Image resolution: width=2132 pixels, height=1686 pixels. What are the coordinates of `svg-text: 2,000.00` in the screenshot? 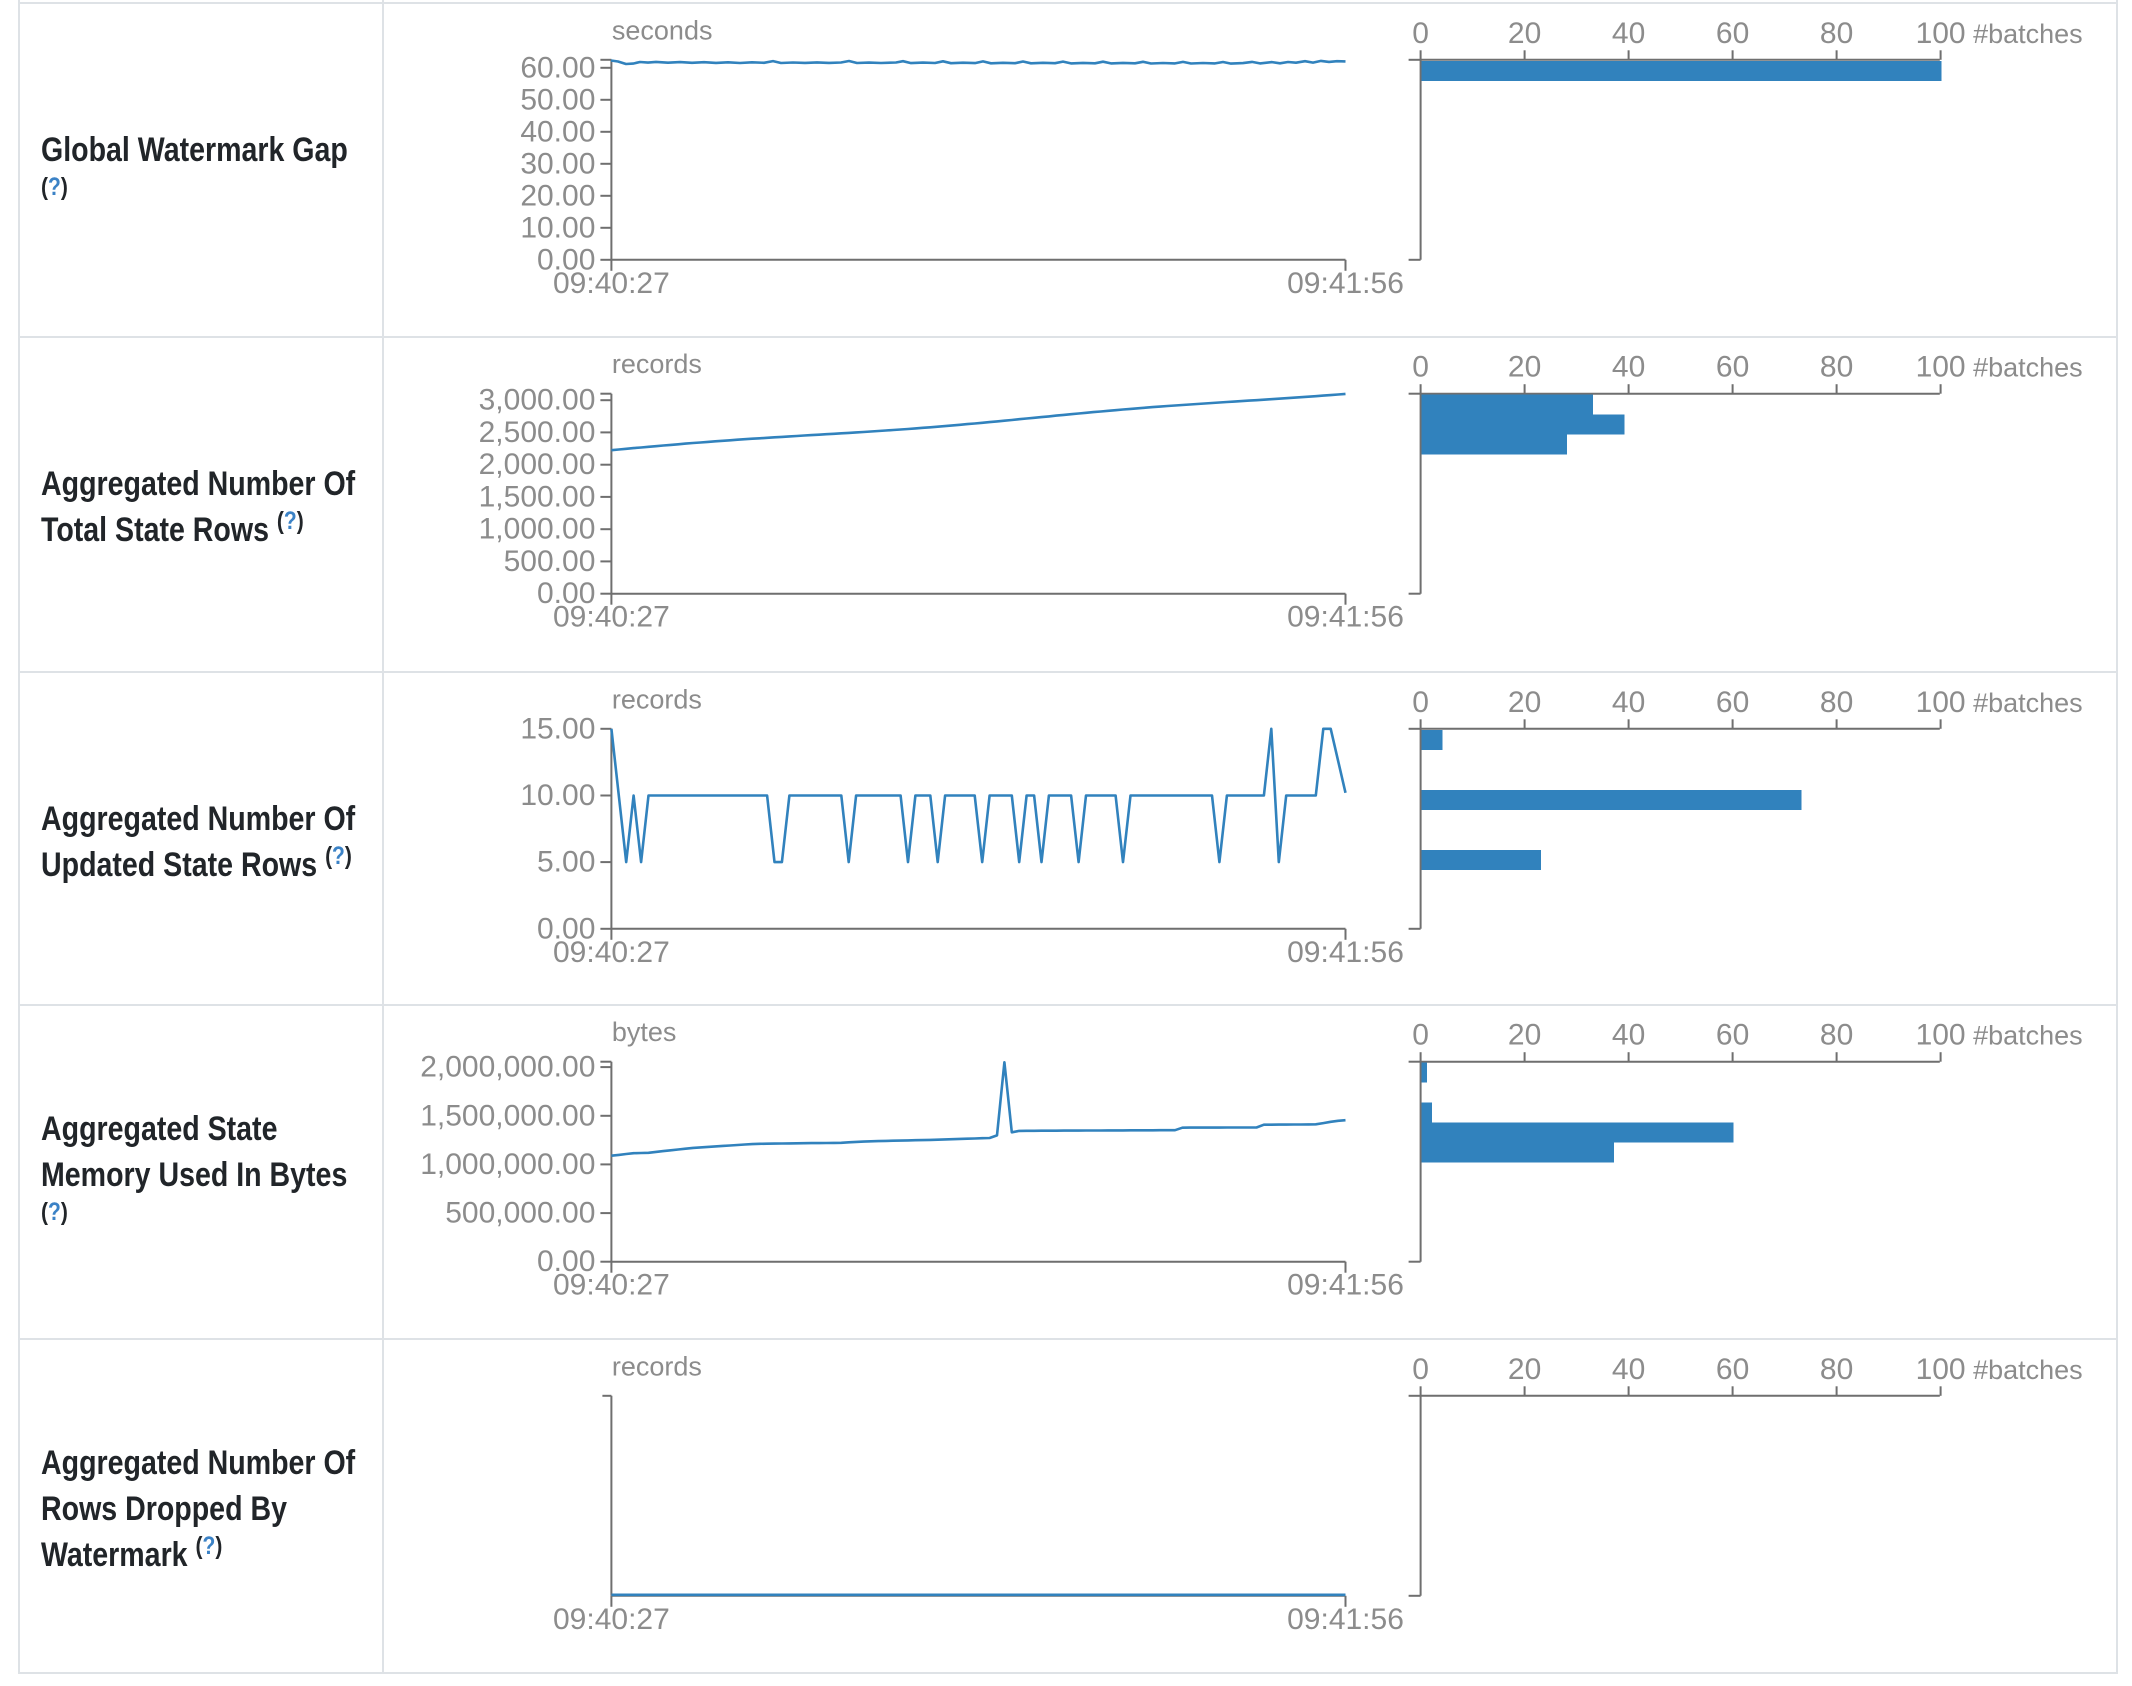 It's located at (537, 464).